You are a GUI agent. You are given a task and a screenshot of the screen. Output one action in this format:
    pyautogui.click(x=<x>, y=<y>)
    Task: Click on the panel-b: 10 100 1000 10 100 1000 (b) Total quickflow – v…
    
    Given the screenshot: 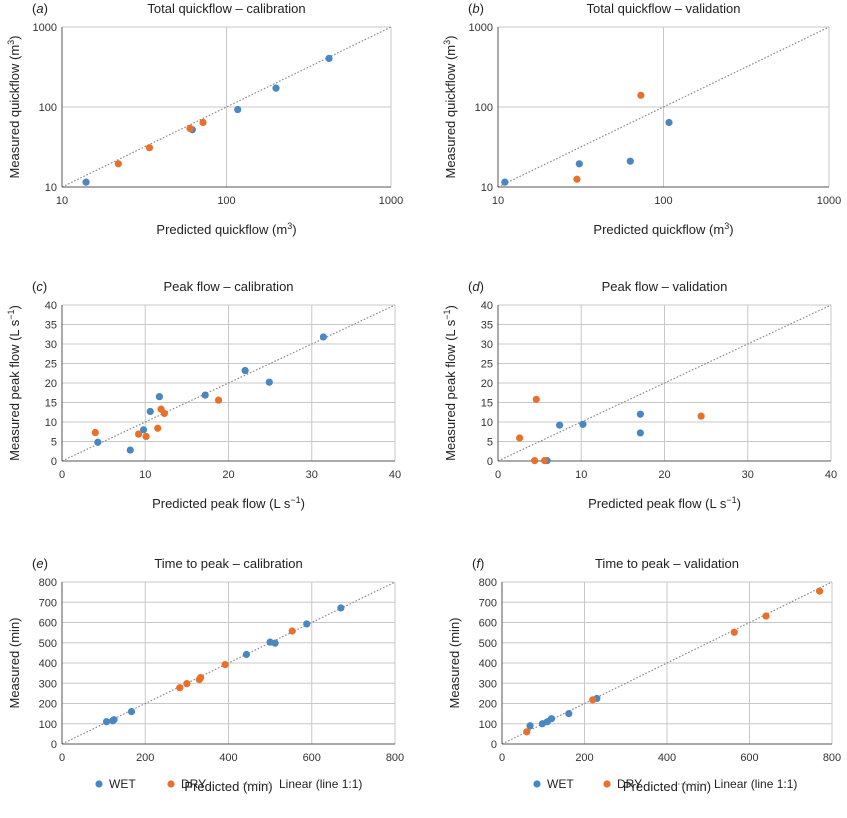 What is the action you would take?
    pyautogui.click(x=641, y=119)
    